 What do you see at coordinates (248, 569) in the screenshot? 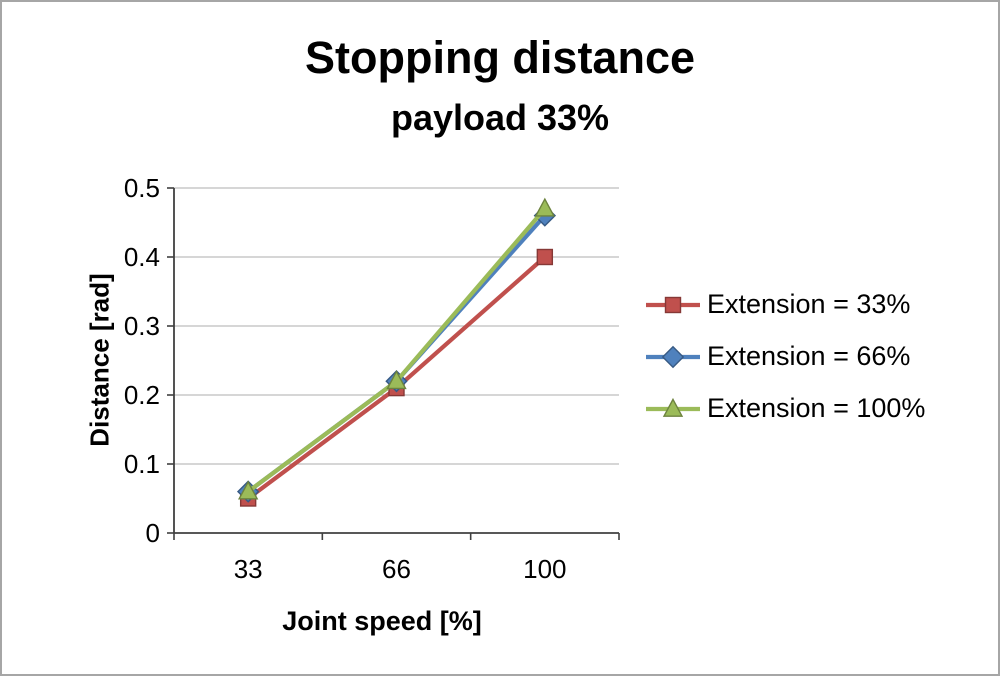
I see `svg-text: 33` at bounding box center [248, 569].